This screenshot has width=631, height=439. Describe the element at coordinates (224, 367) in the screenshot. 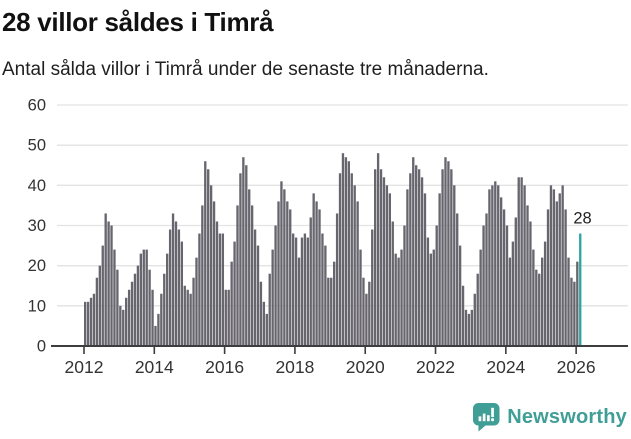

I see `x-axis-tick-label: 2016` at that location.